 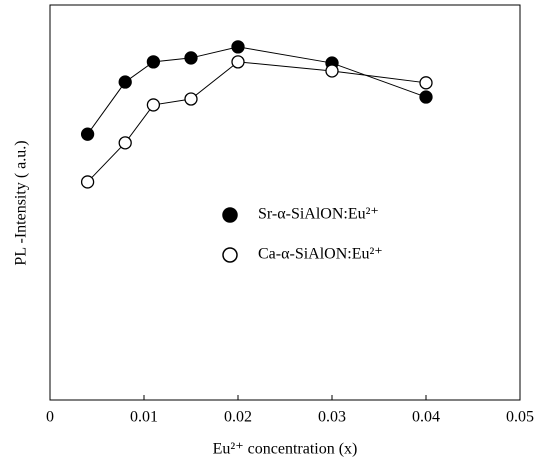 I want to click on x-tick-label: 0.02, so click(x=238, y=417).